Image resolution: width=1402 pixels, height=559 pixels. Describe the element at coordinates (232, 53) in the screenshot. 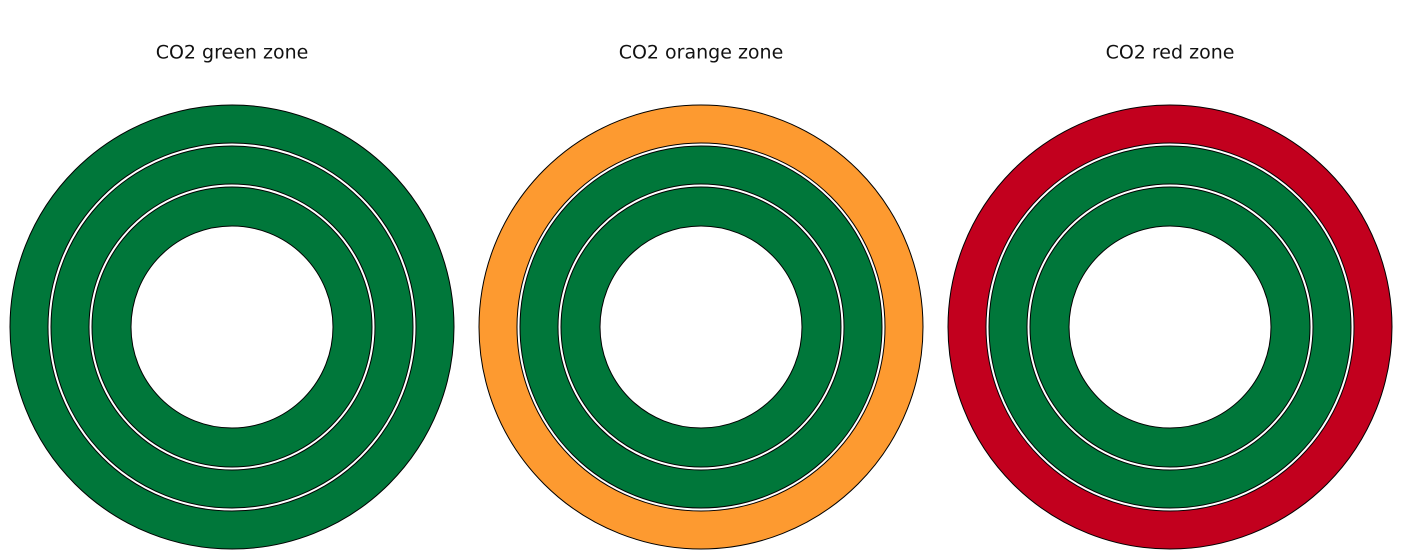

I see `panel-title: CO2 green zone` at that location.